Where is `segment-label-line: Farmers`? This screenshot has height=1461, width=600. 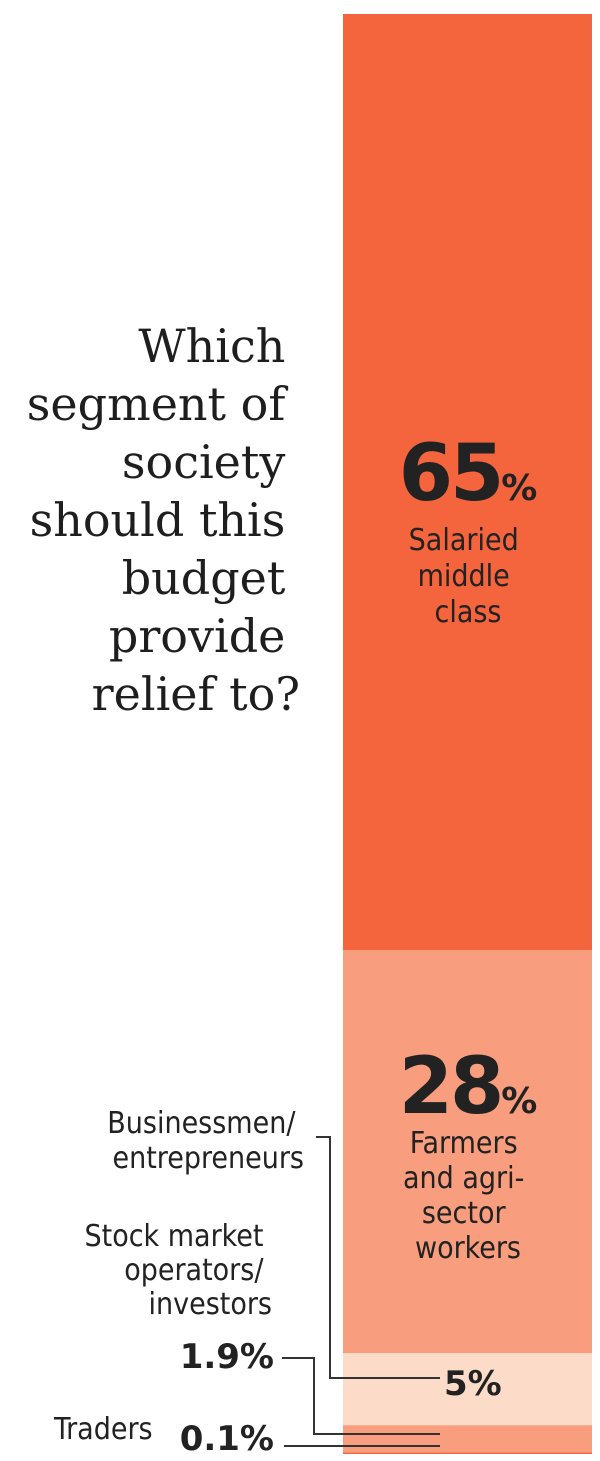
segment-label-line: Farmers is located at coordinates (464, 1143).